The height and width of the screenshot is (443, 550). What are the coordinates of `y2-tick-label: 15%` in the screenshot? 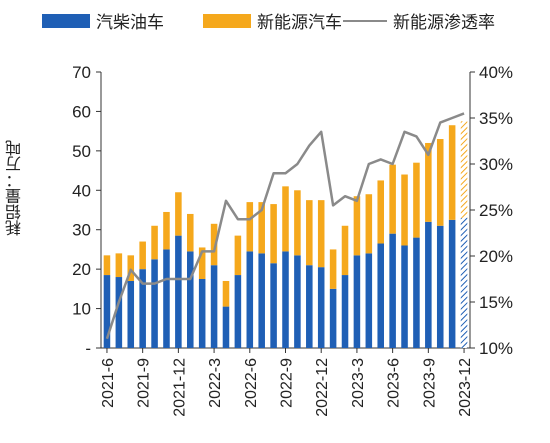 It's located at (496, 302).